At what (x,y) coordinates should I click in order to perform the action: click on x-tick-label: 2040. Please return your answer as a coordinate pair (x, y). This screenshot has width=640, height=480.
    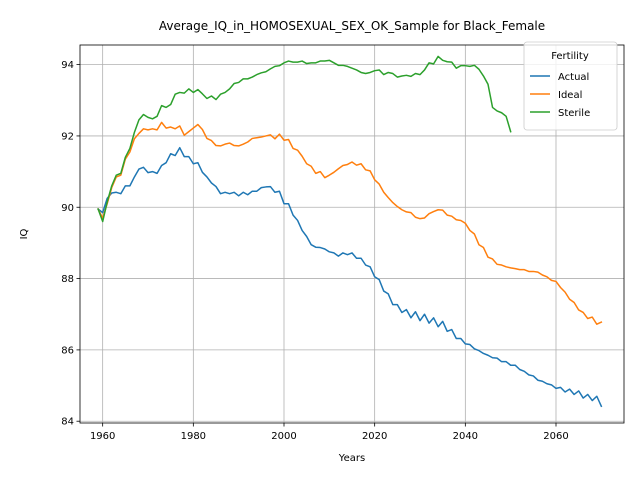
    Looking at the image, I should click on (465, 436).